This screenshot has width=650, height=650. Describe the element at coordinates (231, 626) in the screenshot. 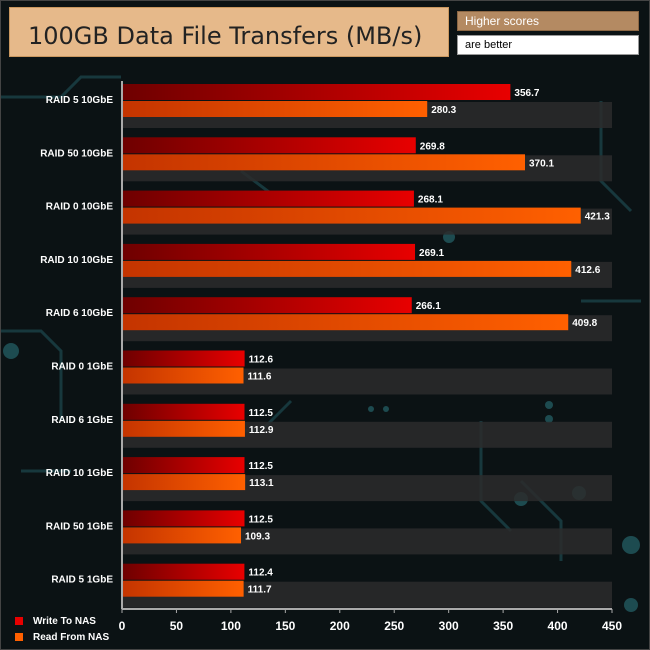

I see `x-tick-label: 100` at that location.